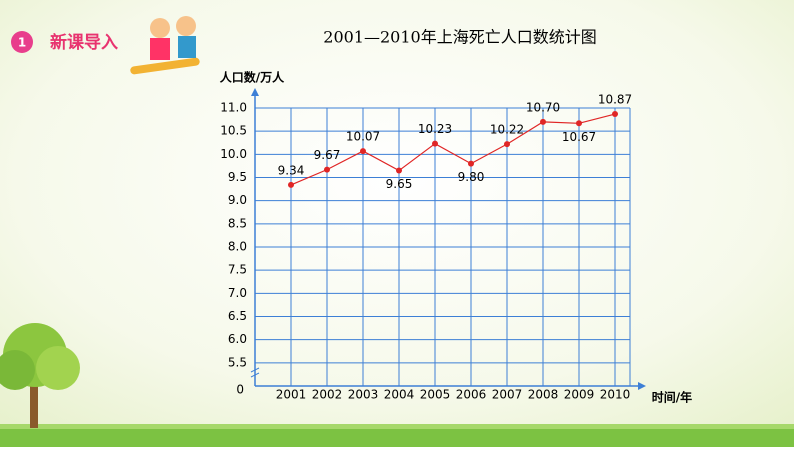 This screenshot has width=794, height=451. I want to click on data-label: 10.67, so click(579, 137).